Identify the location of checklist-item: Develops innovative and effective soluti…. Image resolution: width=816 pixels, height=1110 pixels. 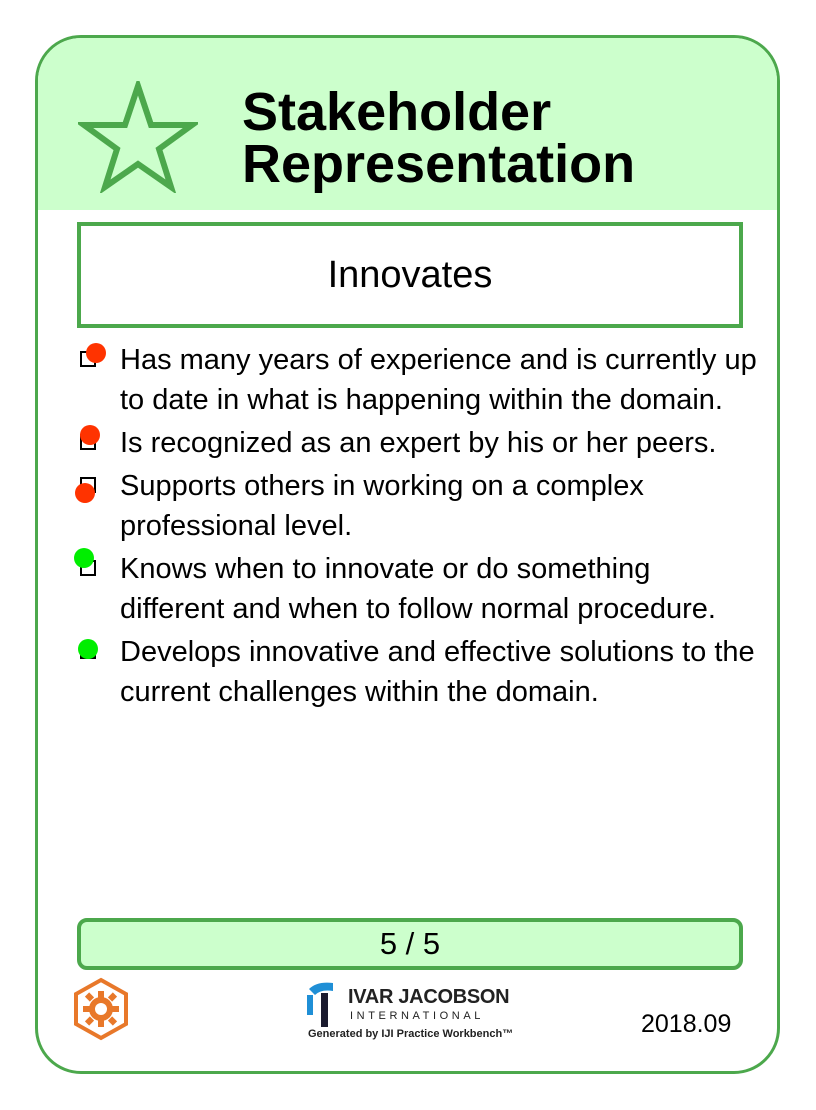
(418, 672).